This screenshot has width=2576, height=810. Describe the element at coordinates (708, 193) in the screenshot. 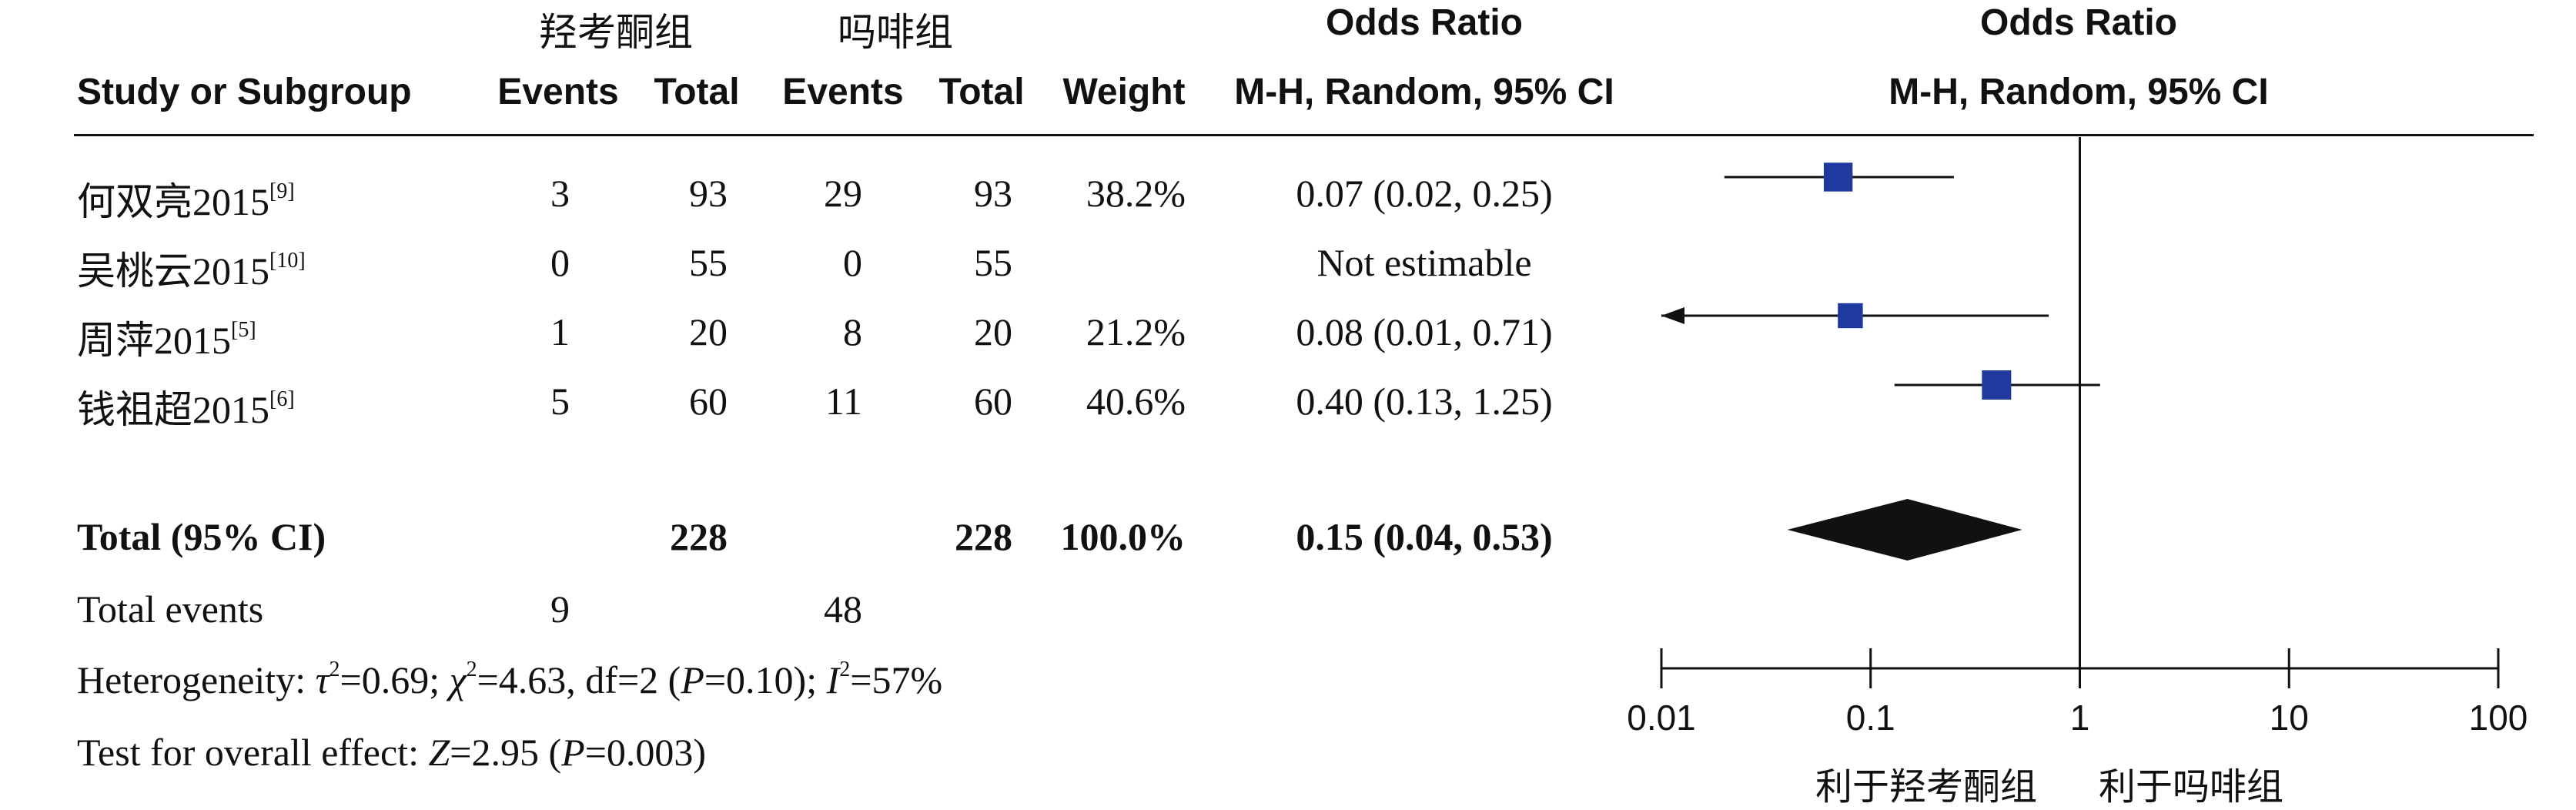

I see `total-a: 93` at that location.